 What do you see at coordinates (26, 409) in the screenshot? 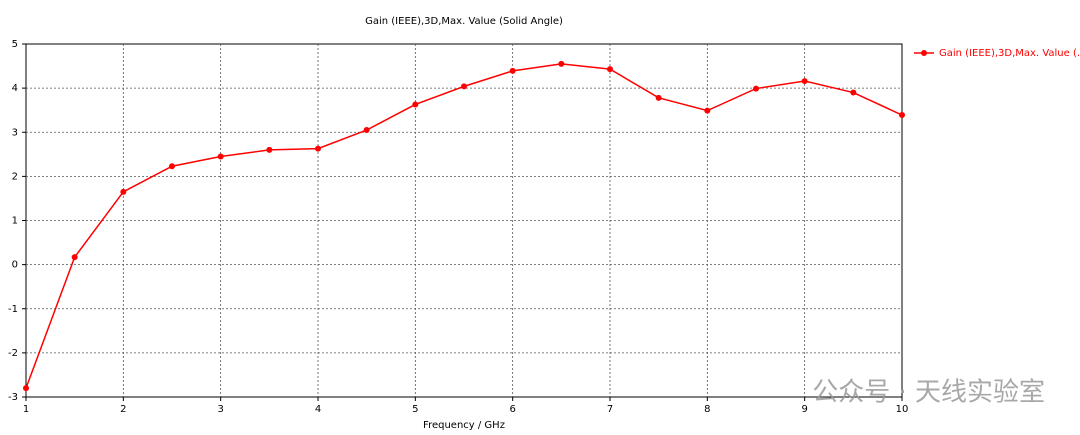
I see `x-tick-label: 1` at bounding box center [26, 409].